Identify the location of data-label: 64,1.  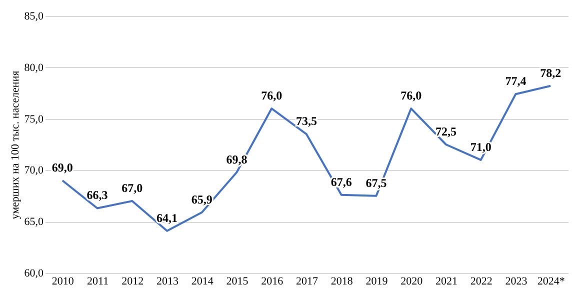
(167, 217).